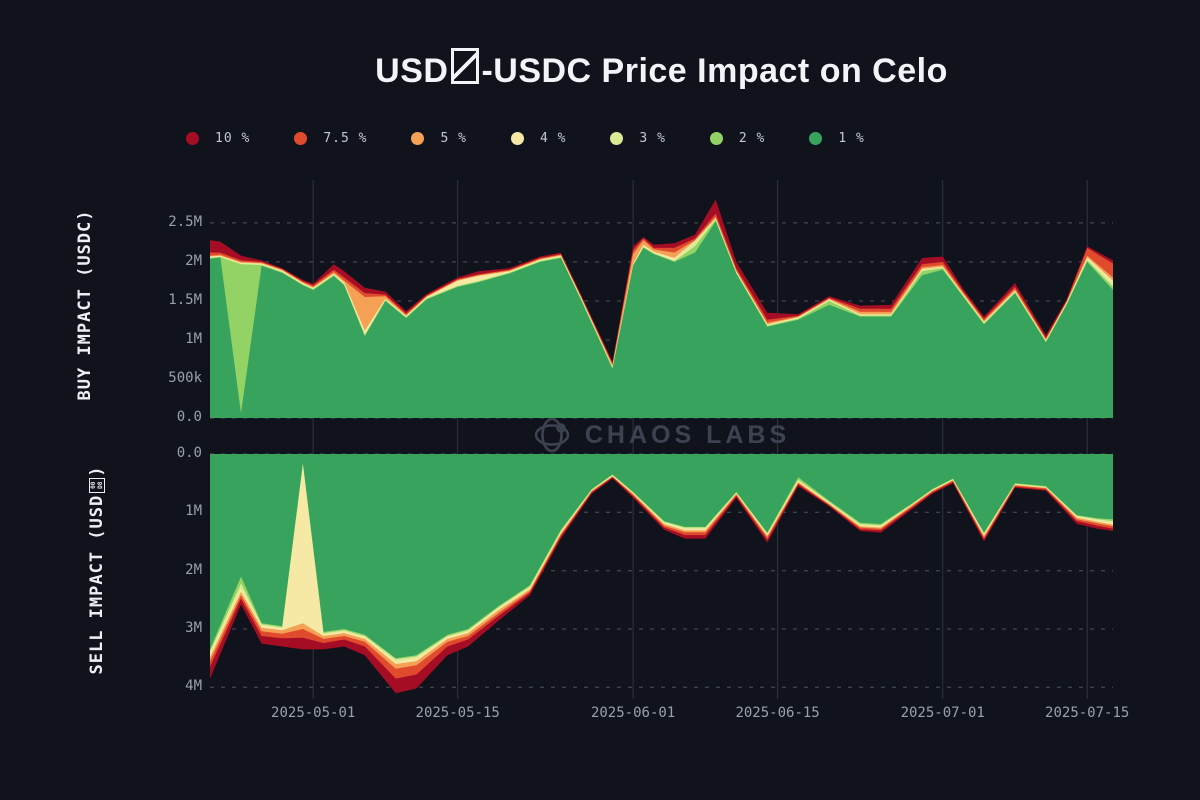 The width and height of the screenshot is (1200, 800). What do you see at coordinates (637, 138) in the screenshot?
I see `legend-item-3%: 3 %` at bounding box center [637, 138].